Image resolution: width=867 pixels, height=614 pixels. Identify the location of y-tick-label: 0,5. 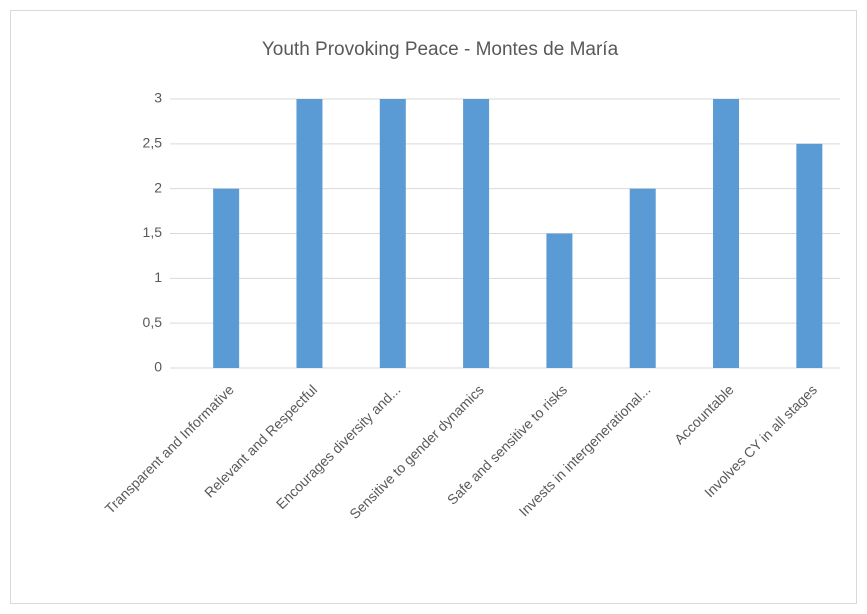
(153, 322).